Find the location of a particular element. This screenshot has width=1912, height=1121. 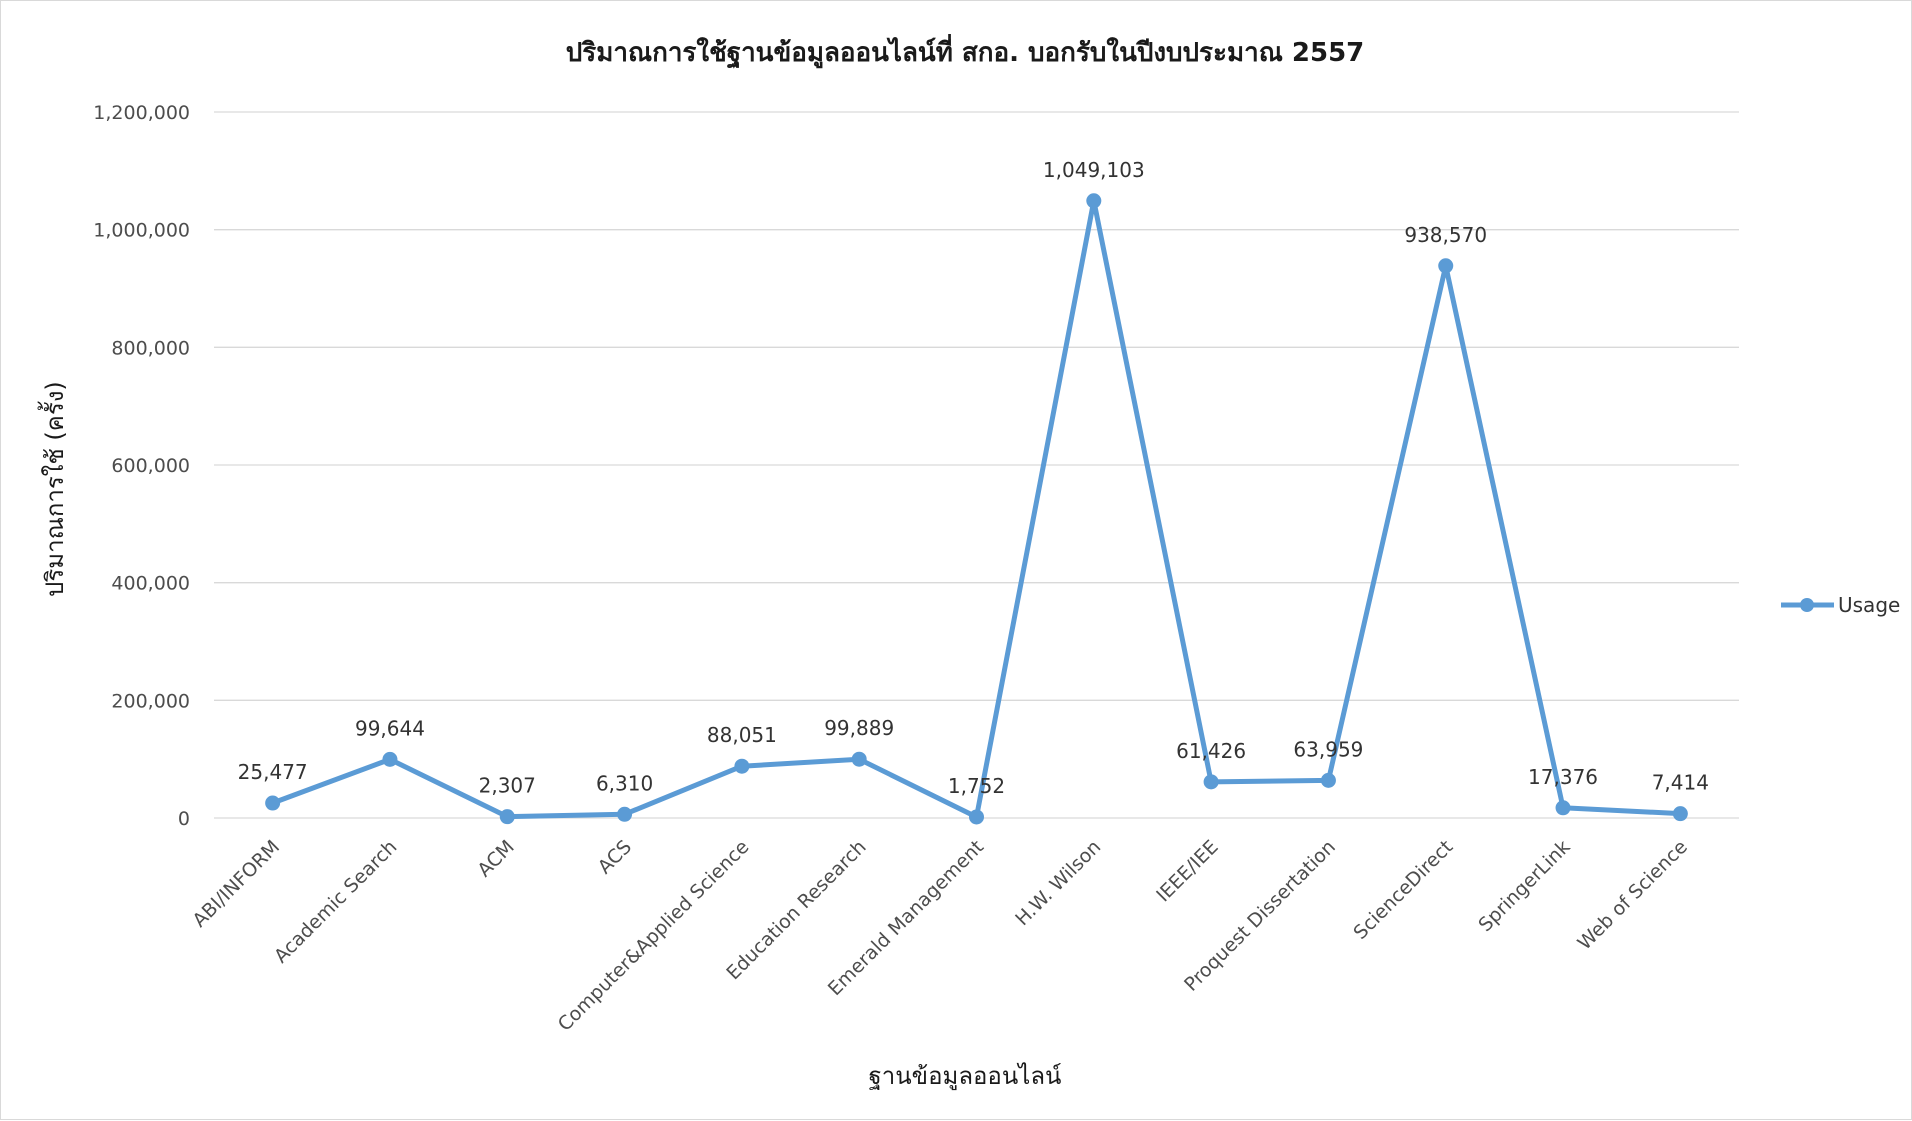

x-tick-label: H.W. Wilson is located at coordinates (1058, 883).